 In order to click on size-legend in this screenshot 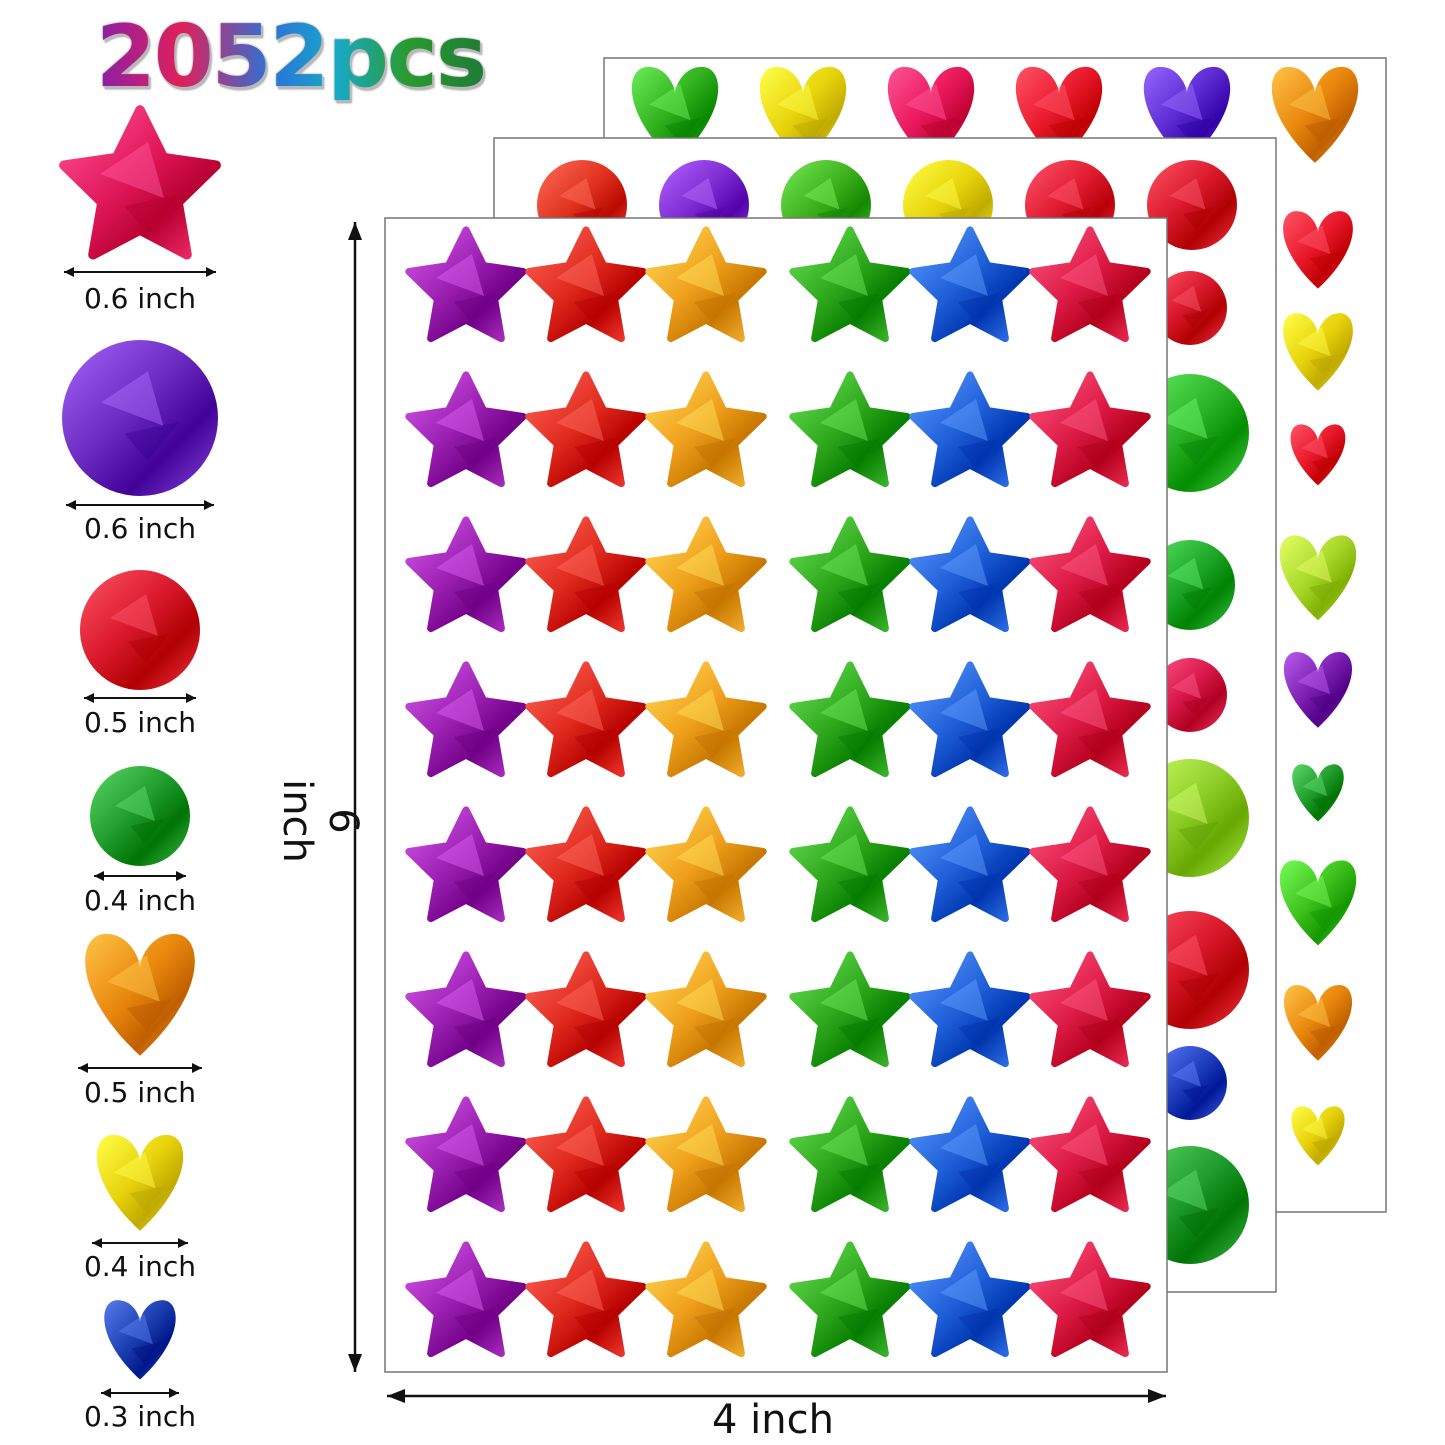, I will do `click(140, 751)`.